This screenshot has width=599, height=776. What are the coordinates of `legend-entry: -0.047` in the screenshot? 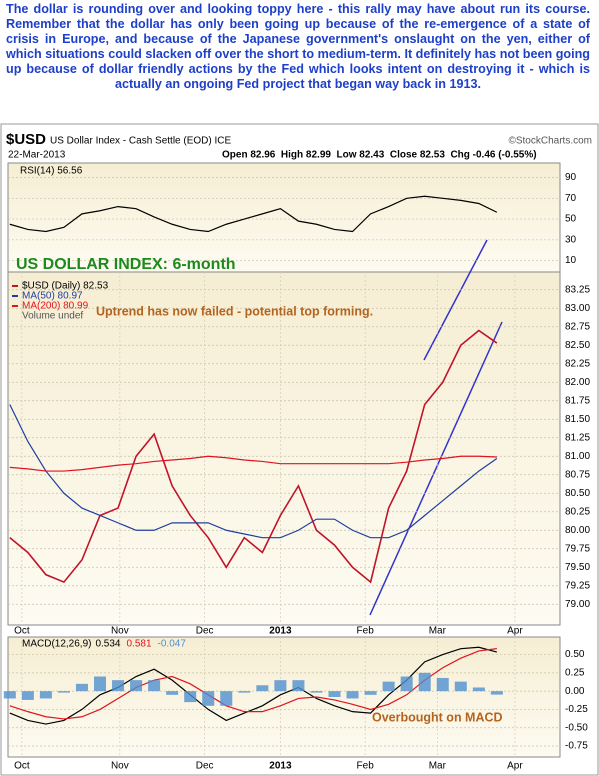 It's located at (172, 644).